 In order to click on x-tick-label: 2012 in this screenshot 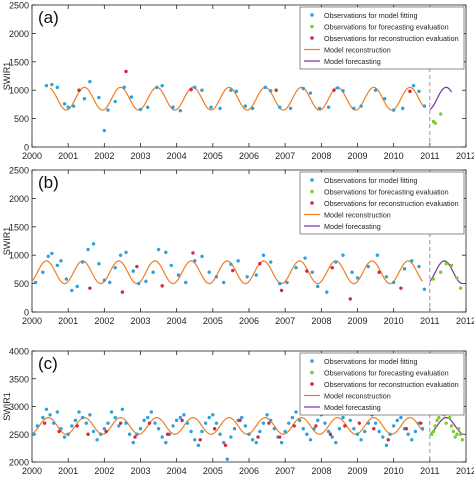, I will do `click(465, 156)`.